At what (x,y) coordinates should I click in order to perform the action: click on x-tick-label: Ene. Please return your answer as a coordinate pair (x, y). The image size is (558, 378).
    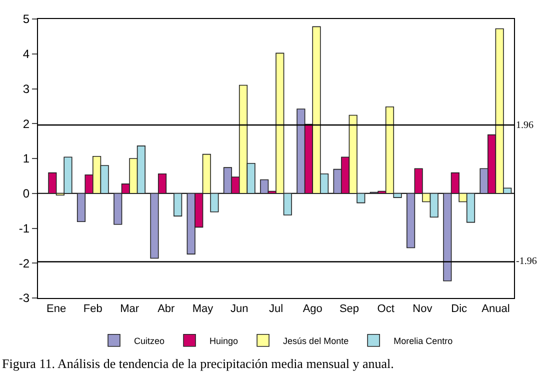
    Looking at the image, I should click on (56, 309).